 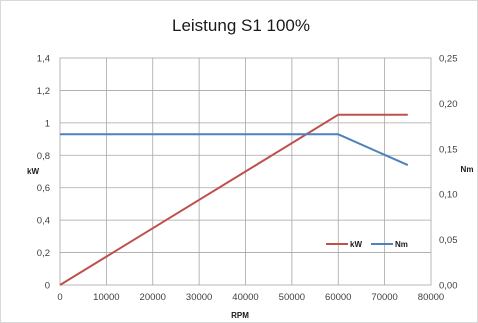 What do you see at coordinates (43, 91) in the screenshot?
I see `y-tick-label: 1,2` at bounding box center [43, 91].